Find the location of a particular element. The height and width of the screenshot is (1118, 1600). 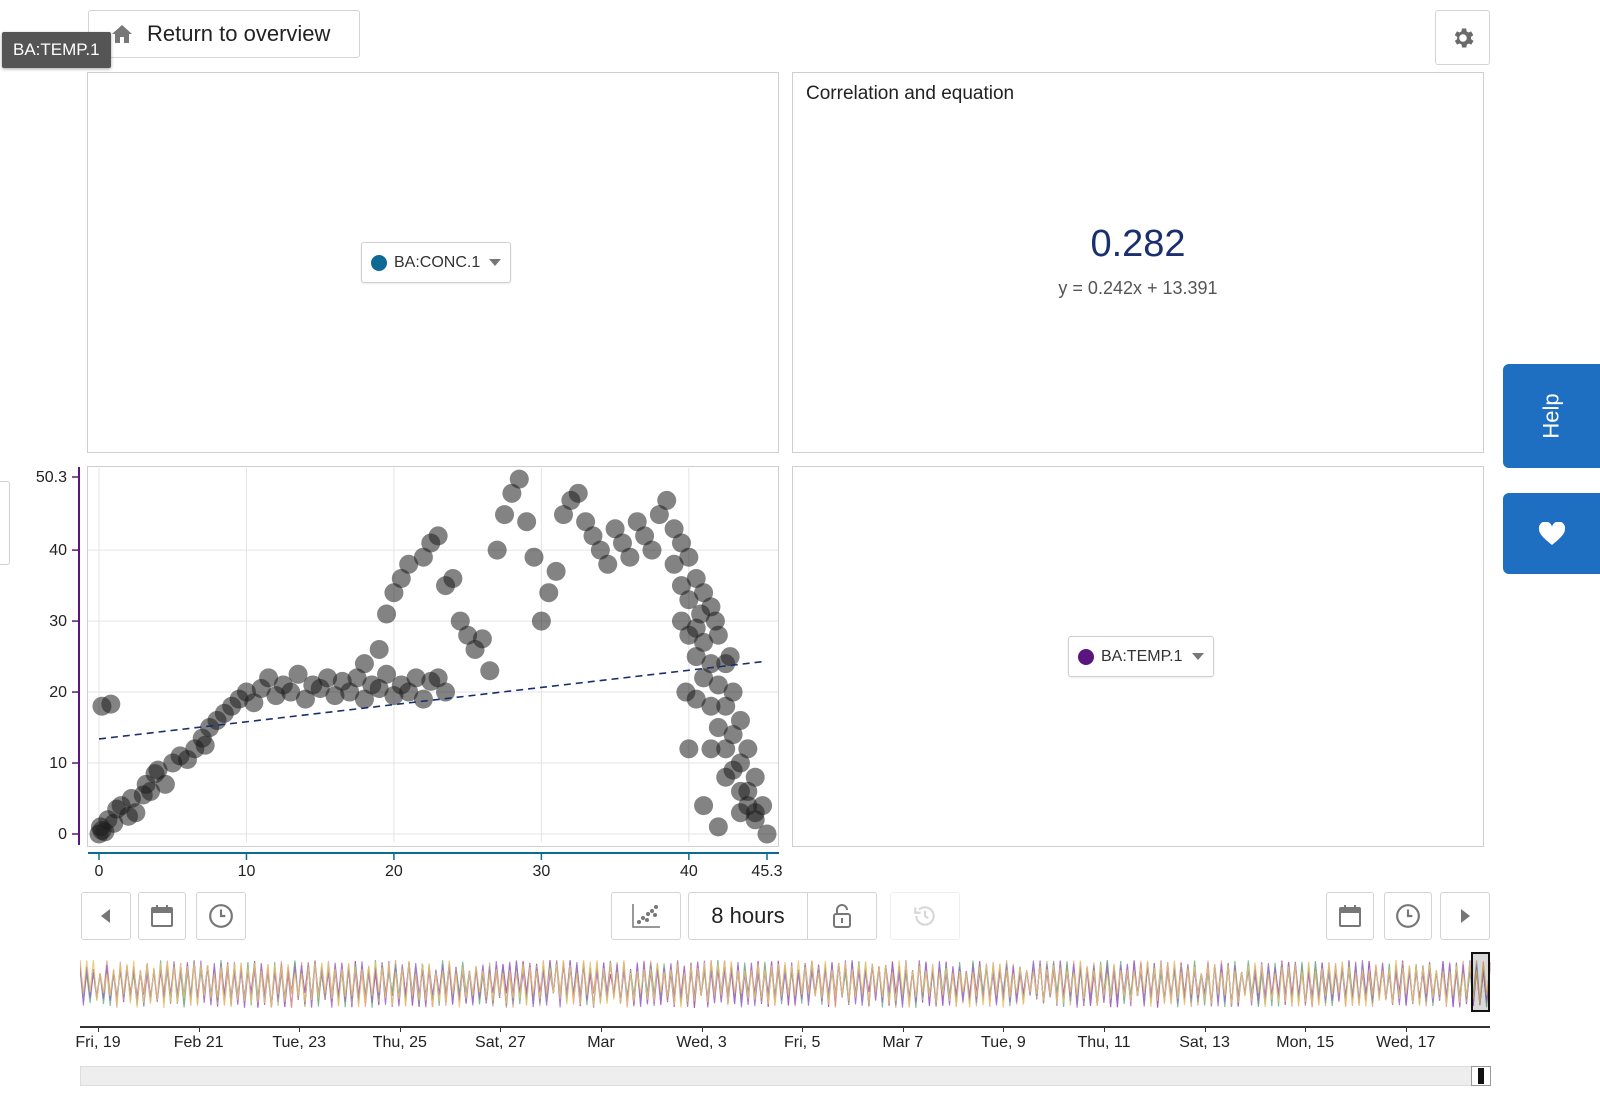

return-label: Return to overview is located at coordinates (239, 33).